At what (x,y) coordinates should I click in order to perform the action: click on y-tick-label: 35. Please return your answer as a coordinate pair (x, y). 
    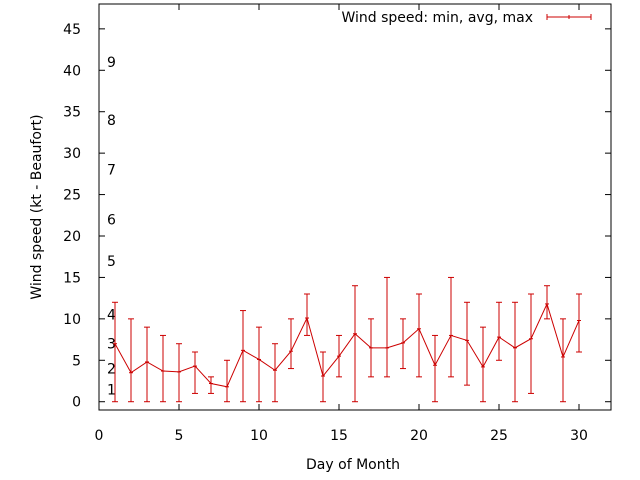
    Looking at the image, I should click on (72, 113).